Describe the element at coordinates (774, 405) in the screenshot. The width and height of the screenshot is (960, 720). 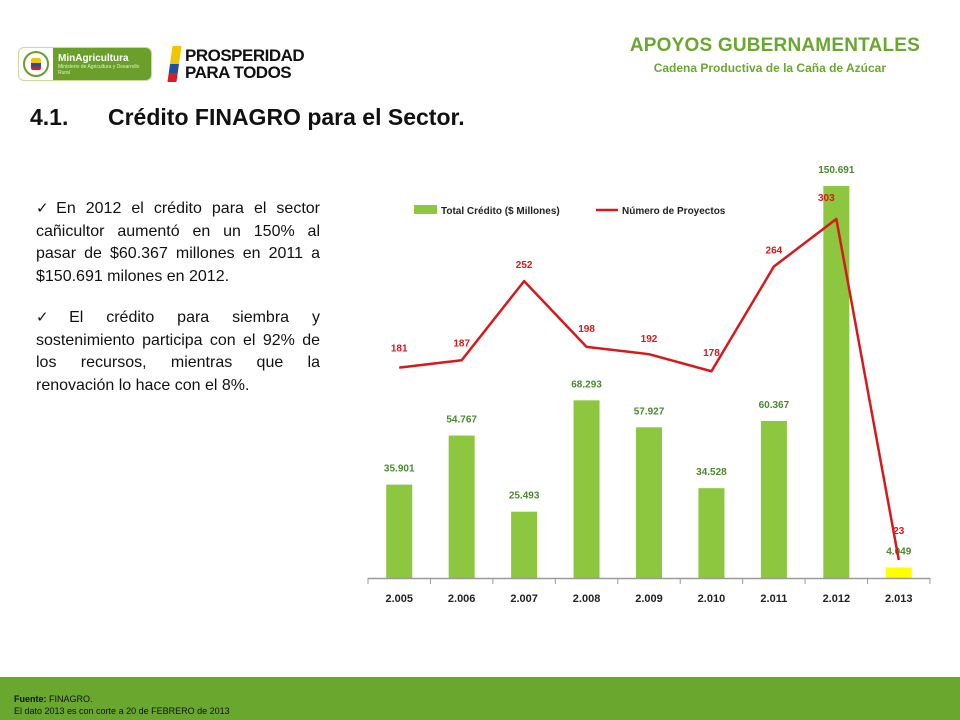
I see `bar-value-label: 60.367` at that location.